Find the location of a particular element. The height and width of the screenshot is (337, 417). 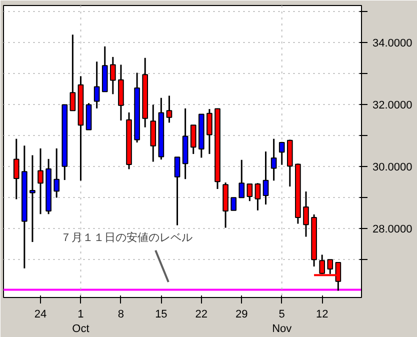

y-tick-label: 30.0000 is located at coordinates (392, 168).